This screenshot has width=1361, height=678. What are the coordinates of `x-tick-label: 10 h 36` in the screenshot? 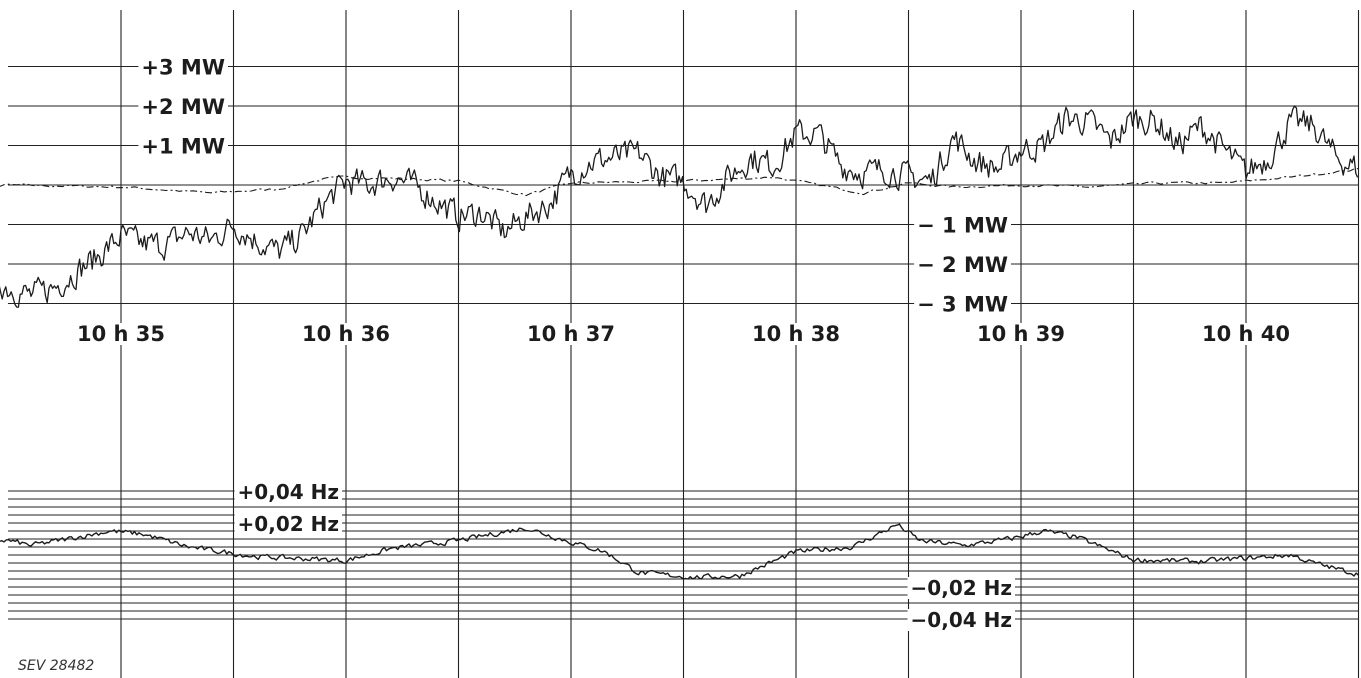 It's located at (346, 334).